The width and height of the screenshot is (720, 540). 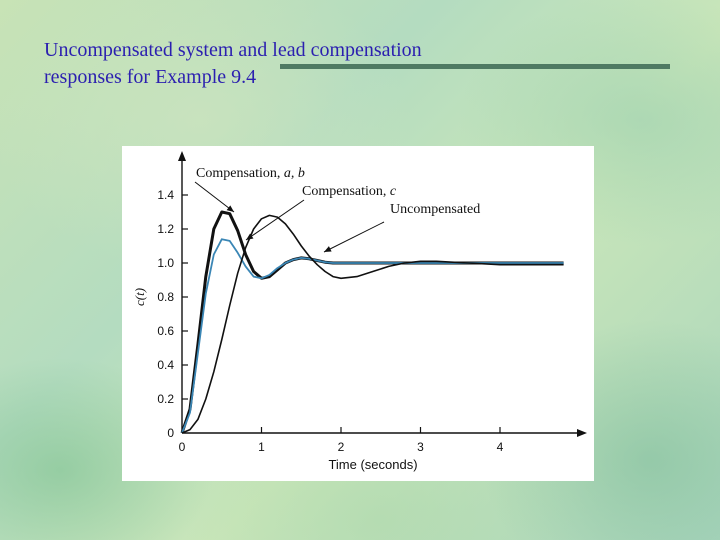 I want to click on annotation-text: Uncompensated, so click(x=435, y=209).